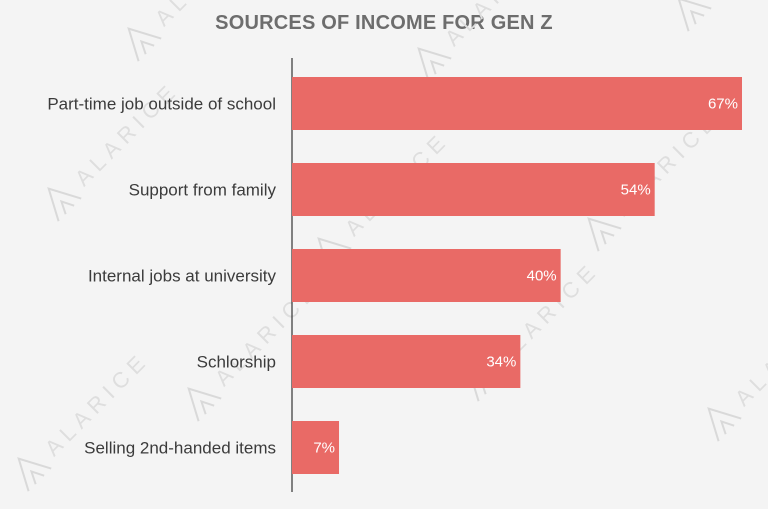 The width and height of the screenshot is (768, 509). What do you see at coordinates (203, 190) in the screenshot?
I see `category-label: Support from family` at bounding box center [203, 190].